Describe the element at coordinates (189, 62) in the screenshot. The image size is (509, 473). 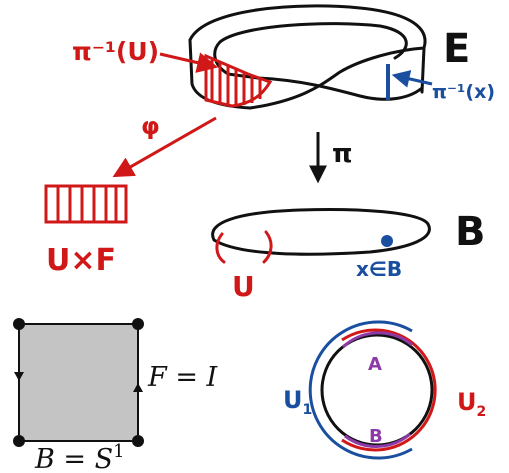
I see `preimage-u-arrow` at that location.